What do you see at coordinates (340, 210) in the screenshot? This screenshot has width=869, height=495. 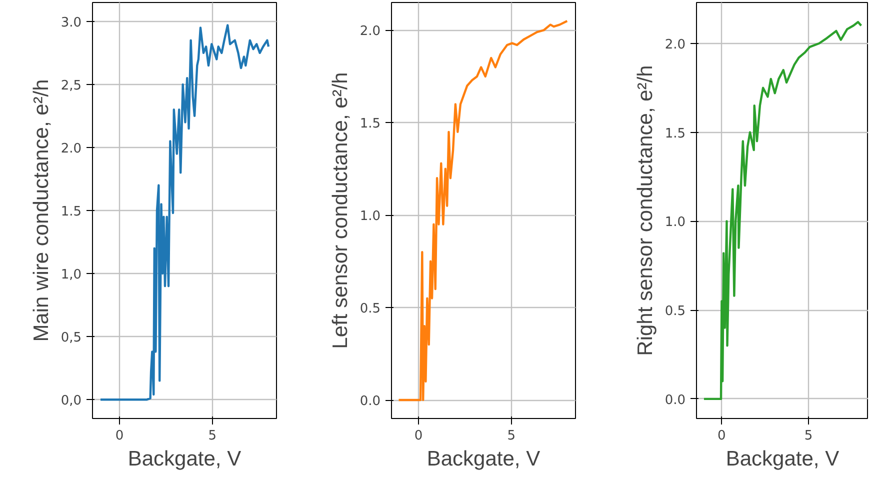 I see `y-axis-title: Left sensor conductance, e²/h` at bounding box center [340, 210].